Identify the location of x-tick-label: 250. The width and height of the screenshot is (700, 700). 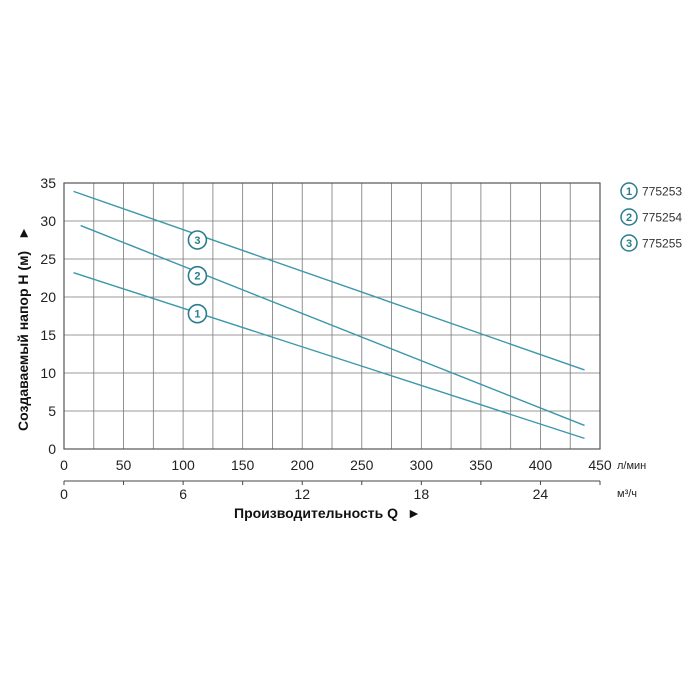
(362, 465).